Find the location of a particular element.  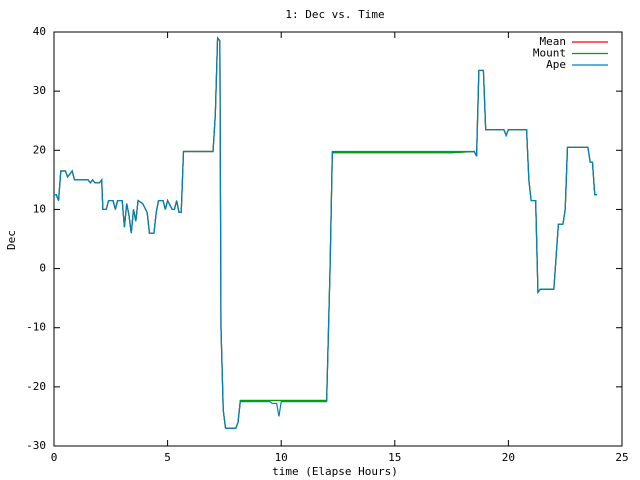

y-tick-label: 40 is located at coordinates (39, 31).